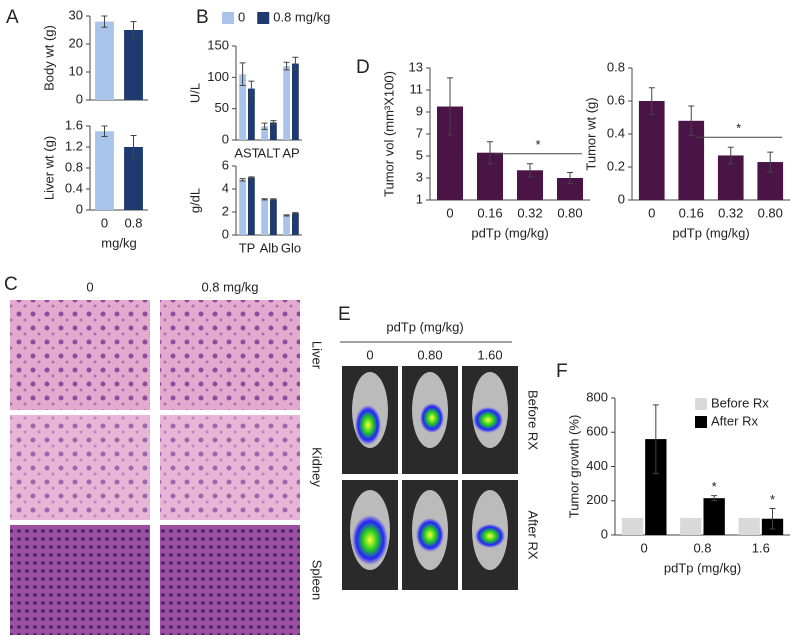  What do you see at coordinates (74, 124) in the screenshot?
I see `y-tick-label: 1.6` at bounding box center [74, 124].